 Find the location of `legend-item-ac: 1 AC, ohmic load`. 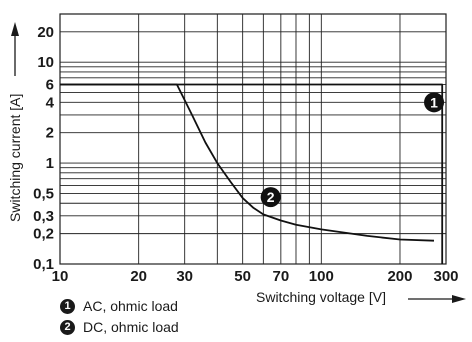

legend-item-ac: 1 AC, ohmic load is located at coordinates (119, 306).